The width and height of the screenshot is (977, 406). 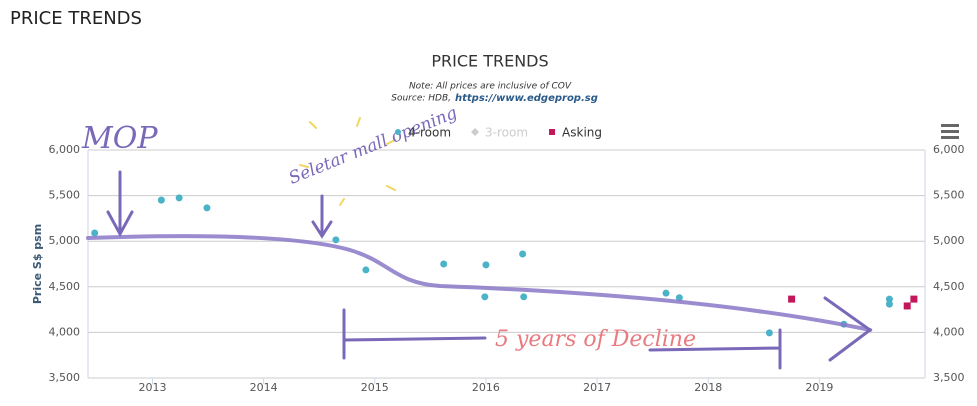 I want to click on y-tick-label: 5,000, so click(x=65, y=240).